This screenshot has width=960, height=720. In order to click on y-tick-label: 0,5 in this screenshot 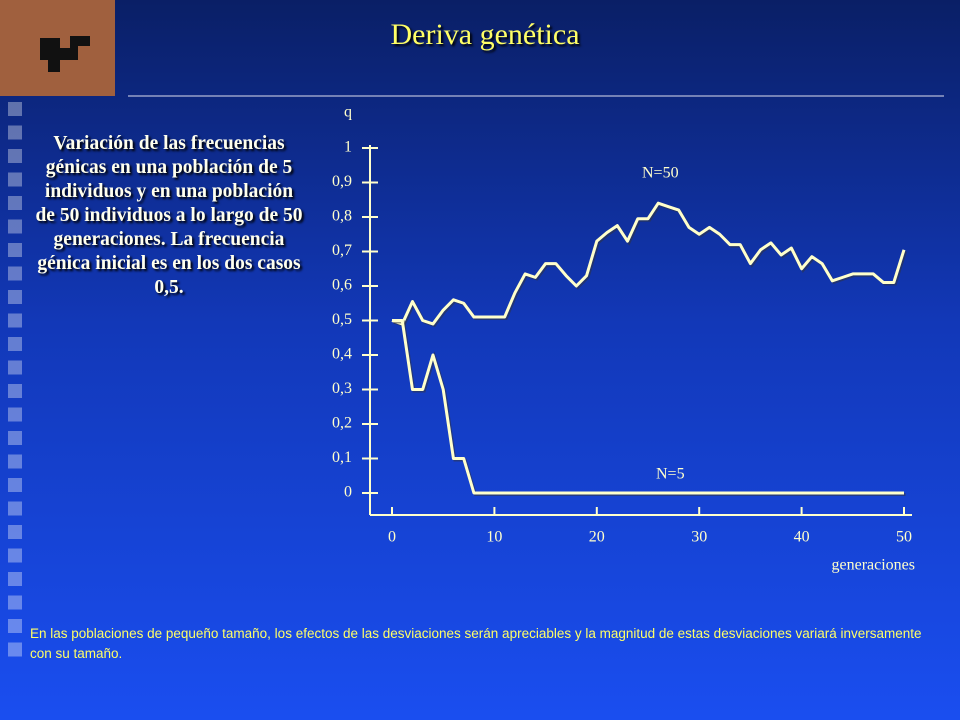, I will do `click(342, 319)`.